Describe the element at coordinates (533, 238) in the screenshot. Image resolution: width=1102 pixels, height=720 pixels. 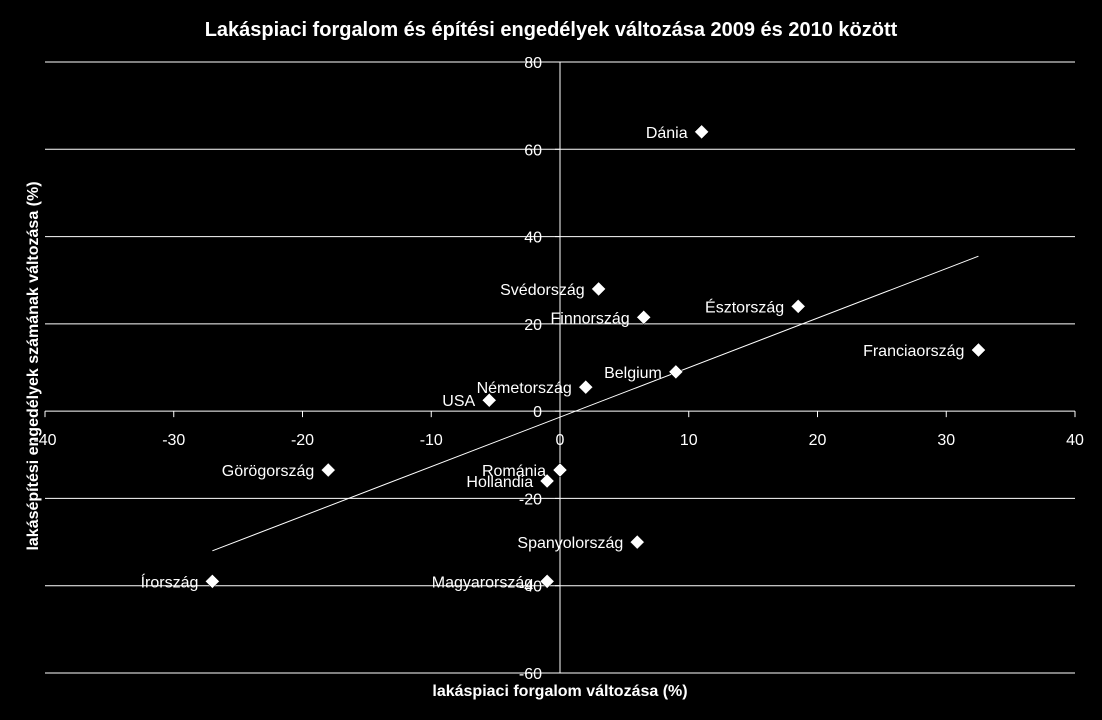
I see `y-tick-label: 40` at that location.